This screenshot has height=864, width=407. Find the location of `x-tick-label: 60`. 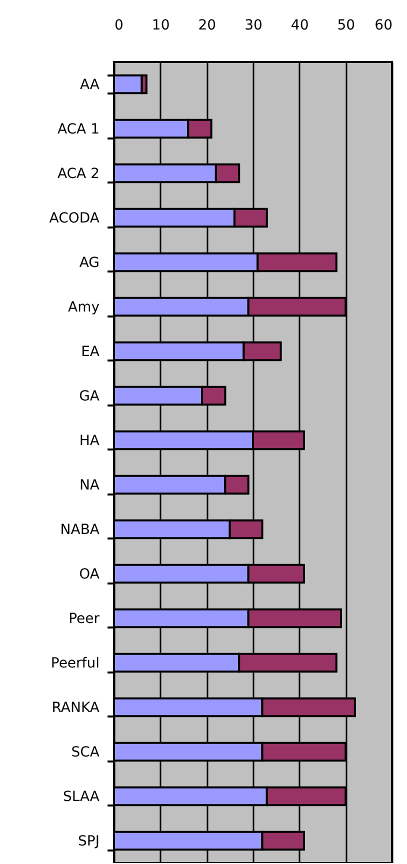

x-tick-label: 60 is located at coordinates (383, 26).